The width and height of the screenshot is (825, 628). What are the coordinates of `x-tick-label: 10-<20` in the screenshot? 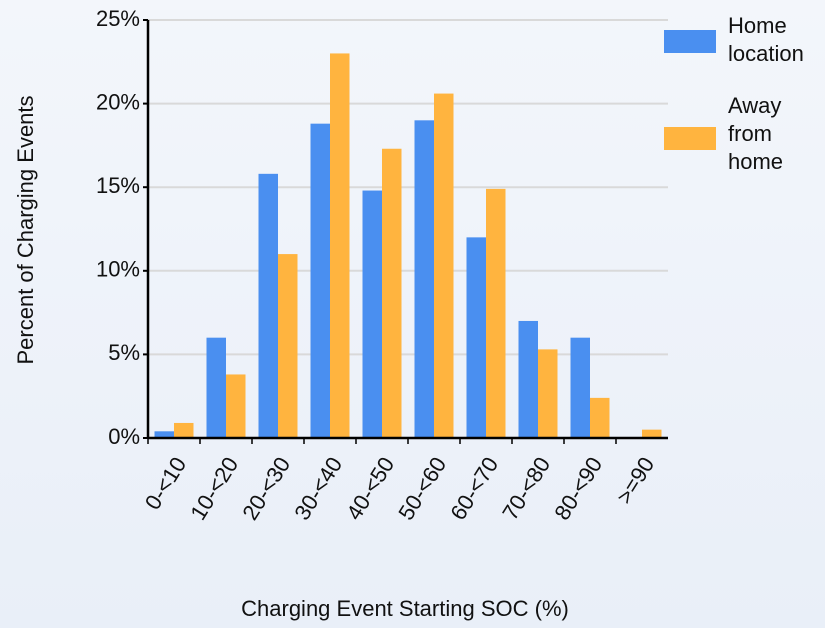 It's located at (214, 488).